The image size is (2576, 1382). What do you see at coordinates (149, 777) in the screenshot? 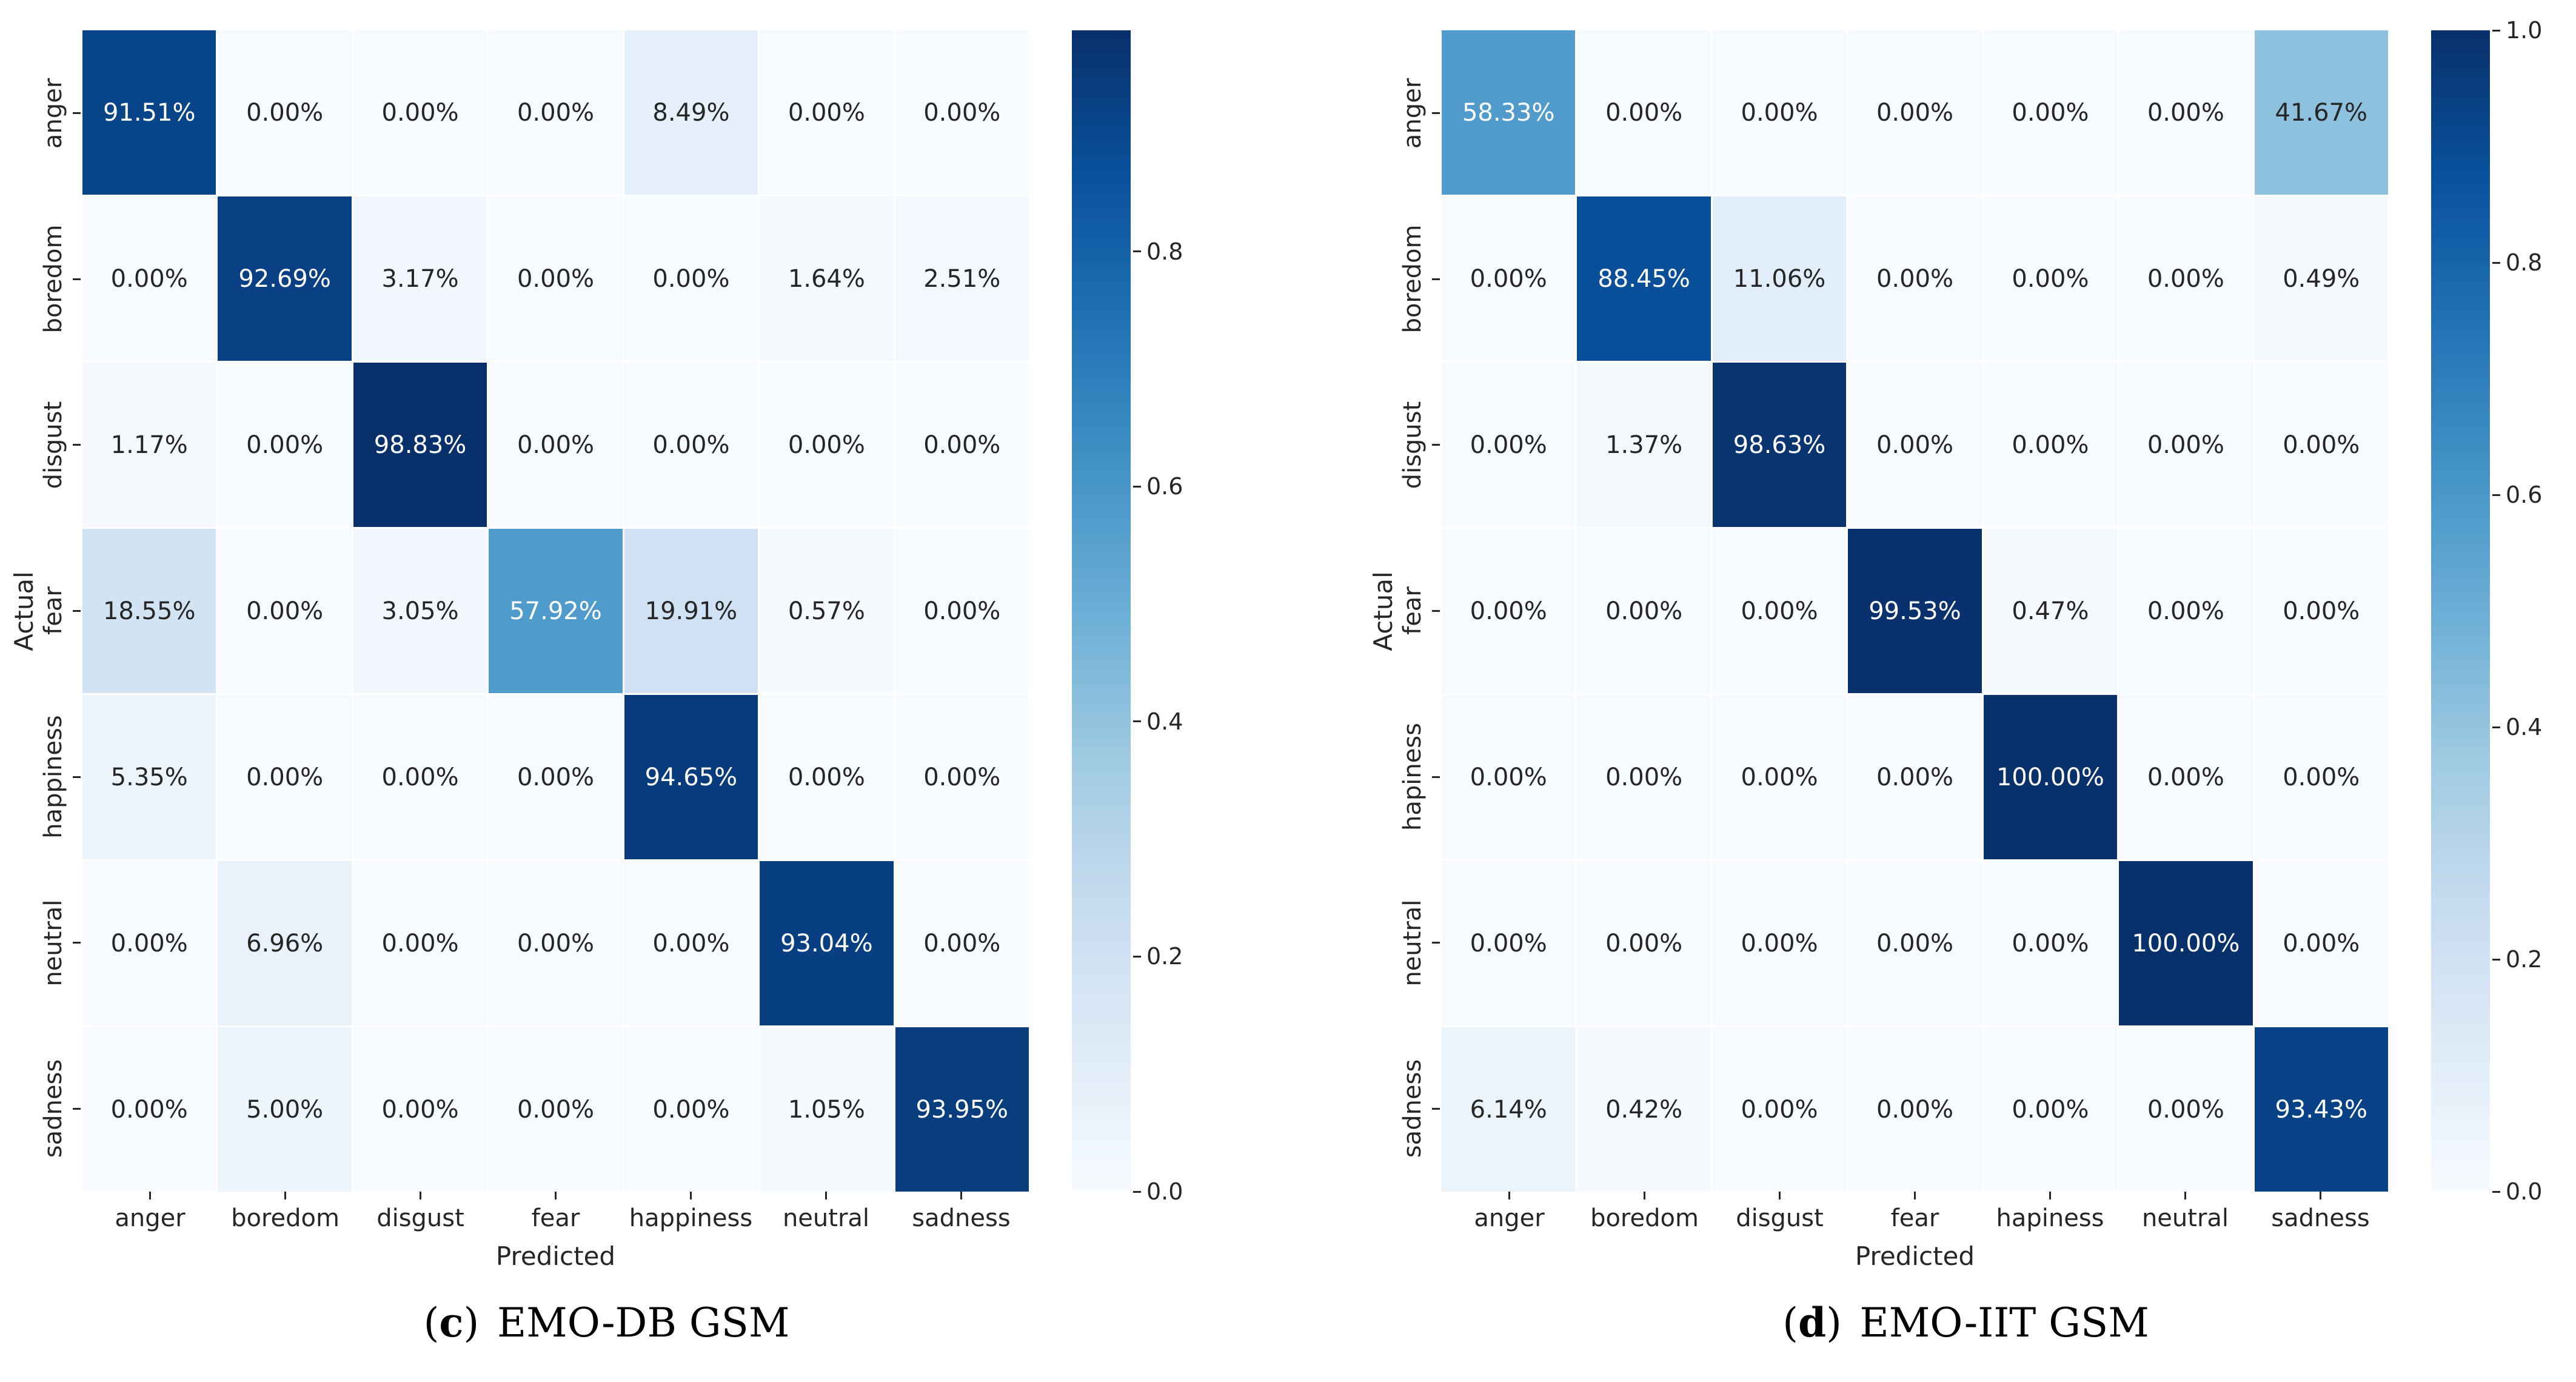
I see `heatmap-cell: 5.35%` at bounding box center [149, 777].